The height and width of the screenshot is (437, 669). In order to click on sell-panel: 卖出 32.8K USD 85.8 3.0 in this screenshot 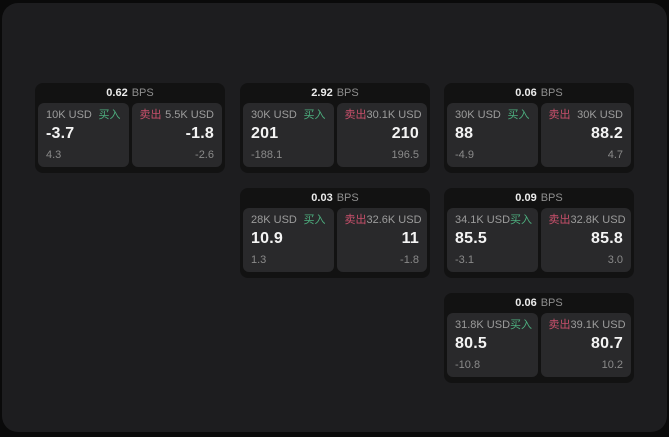, I will do `click(585, 240)`.